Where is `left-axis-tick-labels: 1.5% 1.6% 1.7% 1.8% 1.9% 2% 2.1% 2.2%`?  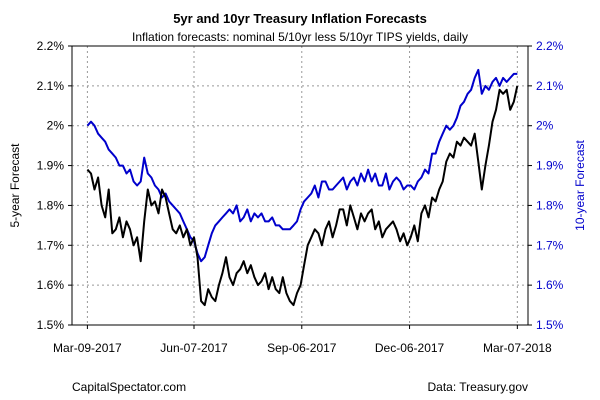
left-axis-tick-labels: 1.5% 1.6% 1.7% 1.8% 1.9% 2% 2.1% 2.2% is located at coordinates (51, 185).